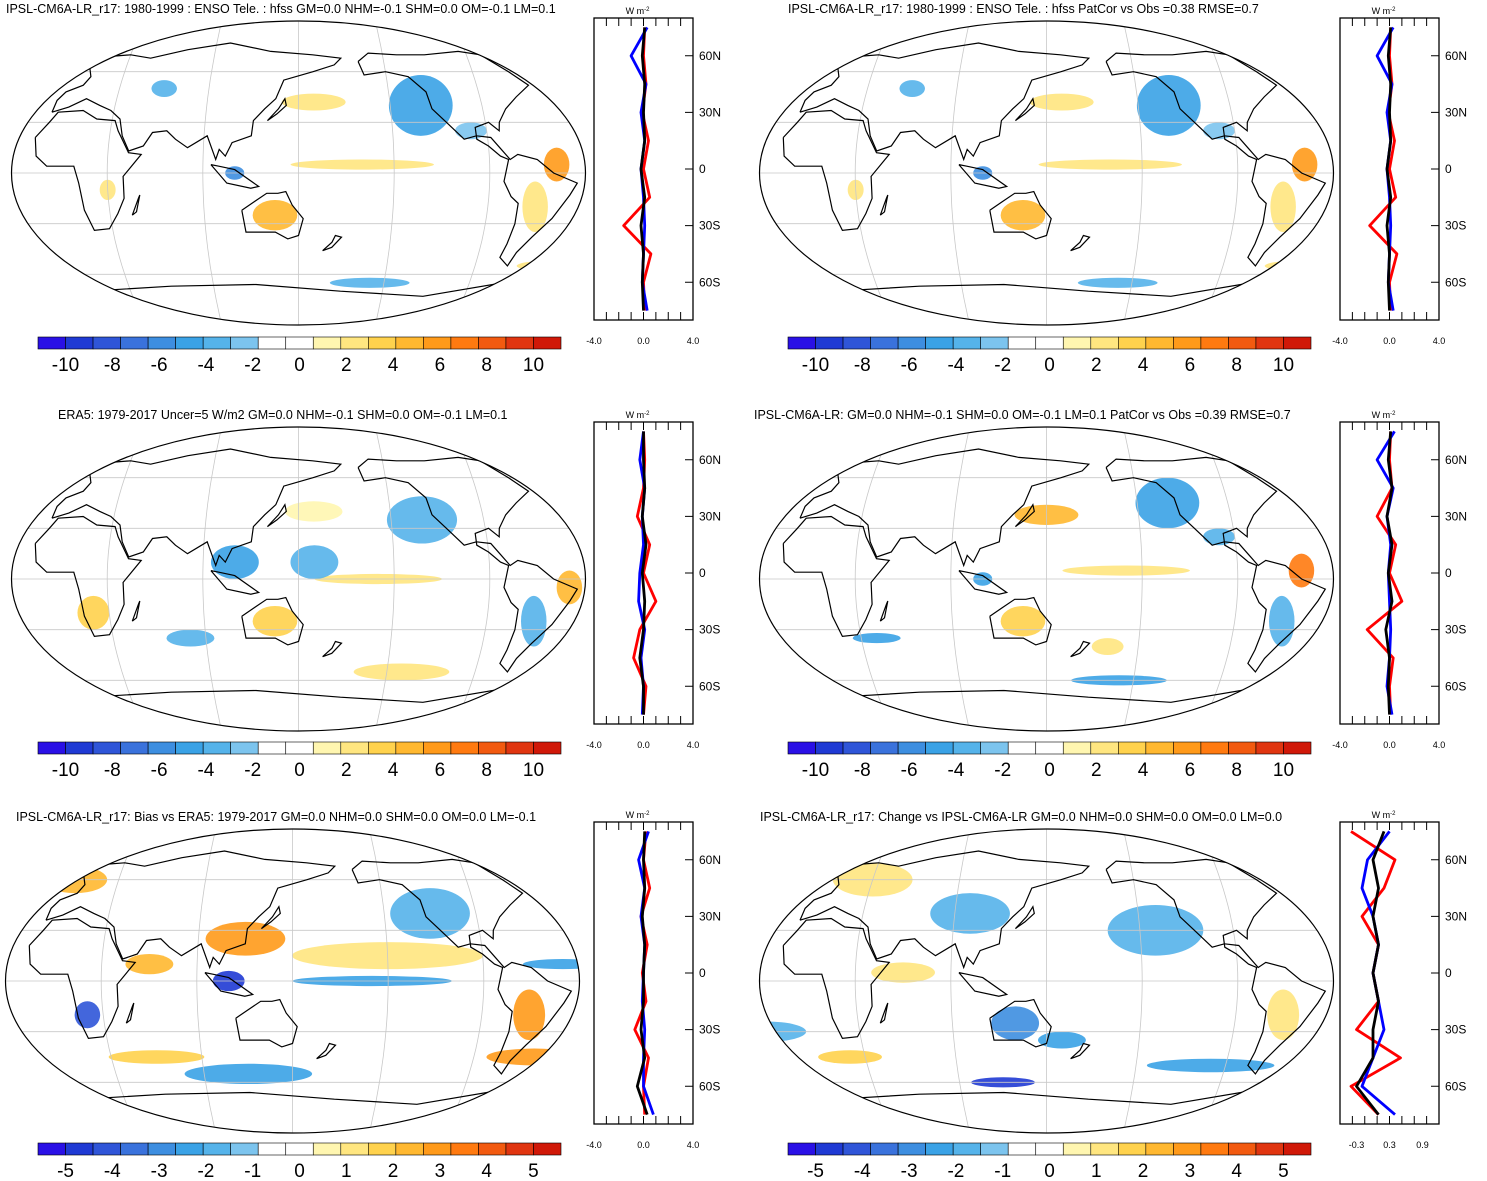 This screenshot has height=1181, width=1487. What do you see at coordinates (1002, 365) in the screenshot?
I see `colorbar-label: -2` at bounding box center [1002, 365].